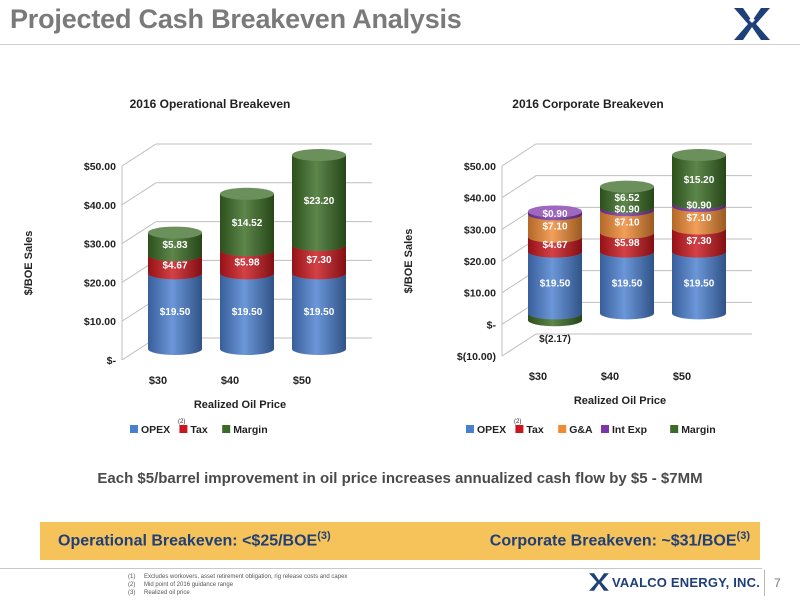 The width and height of the screenshot is (800, 600). I want to click on footnote-number: (1), so click(132, 577).